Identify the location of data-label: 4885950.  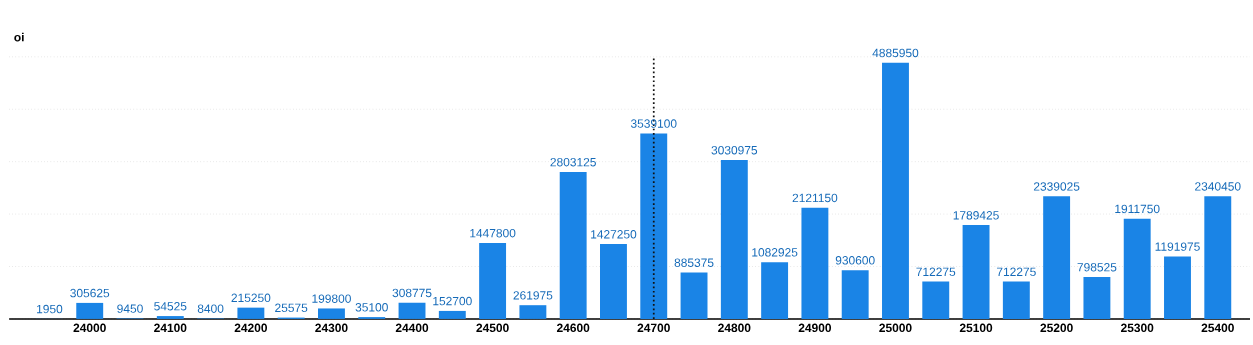
(895, 53).